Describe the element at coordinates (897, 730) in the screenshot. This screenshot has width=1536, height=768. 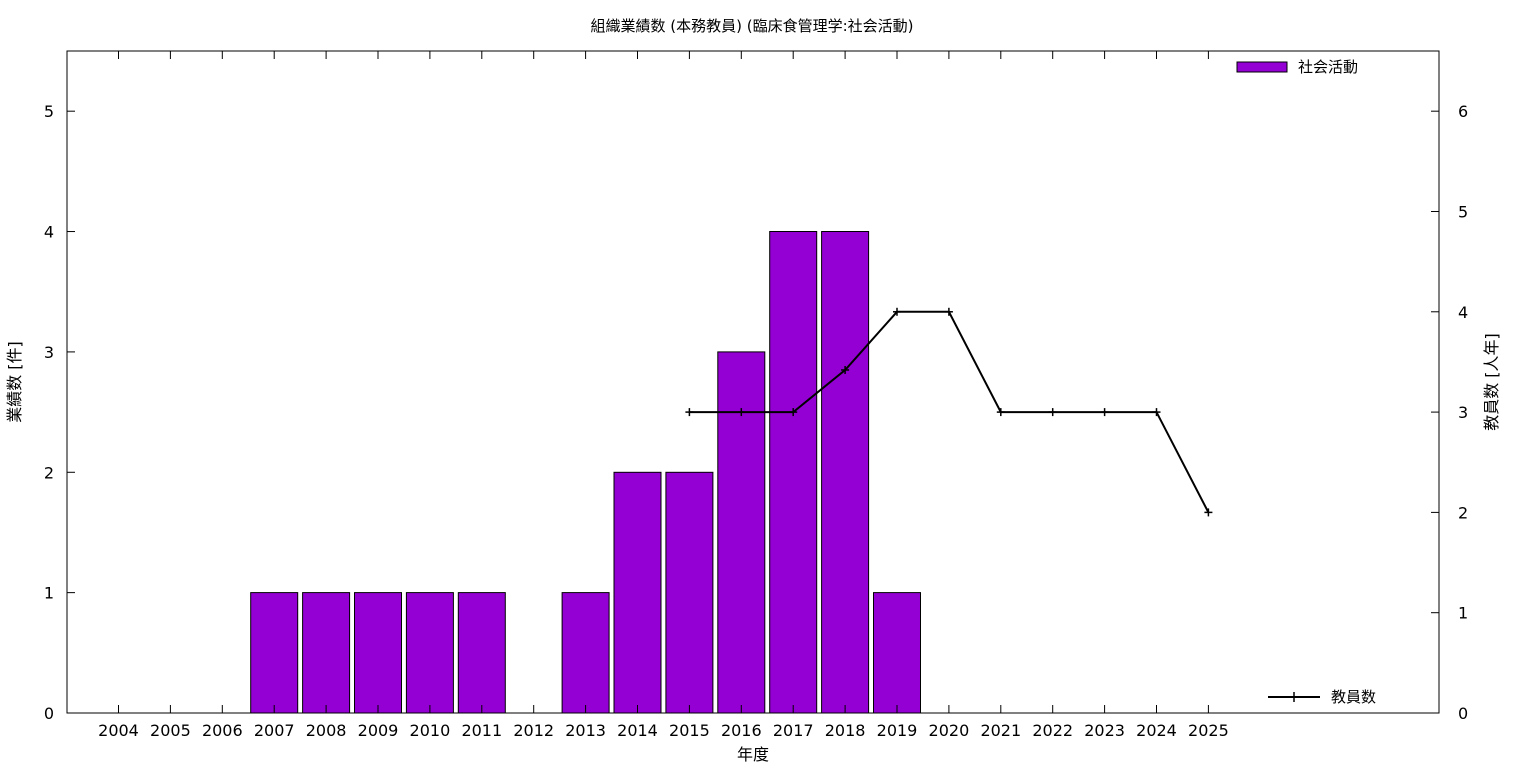
I see `x-tick-label: 2019` at that location.